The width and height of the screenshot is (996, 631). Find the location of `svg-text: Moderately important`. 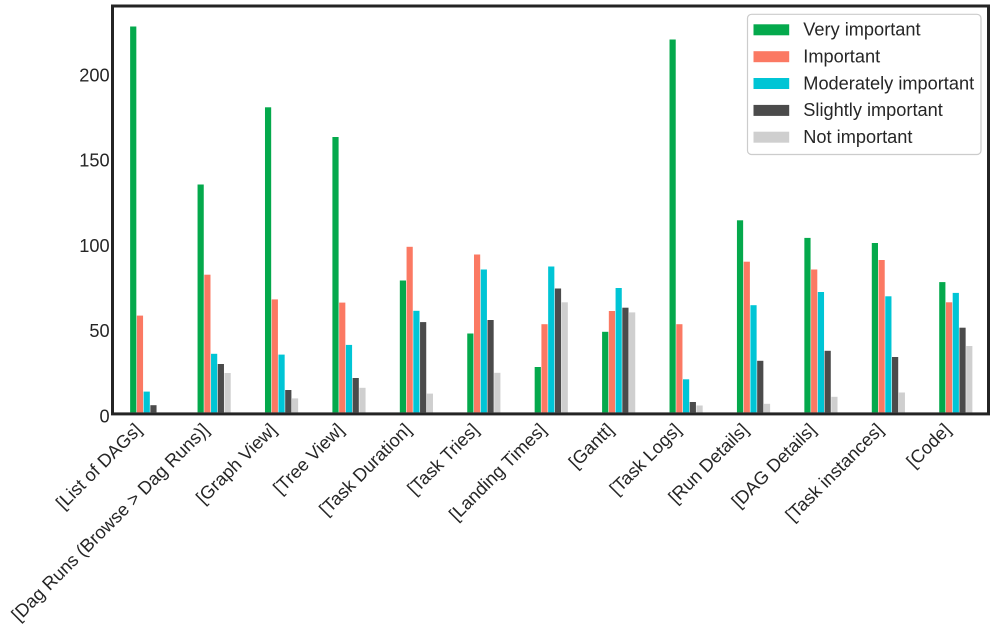

svg-text: Moderately important is located at coordinates (888, 83).